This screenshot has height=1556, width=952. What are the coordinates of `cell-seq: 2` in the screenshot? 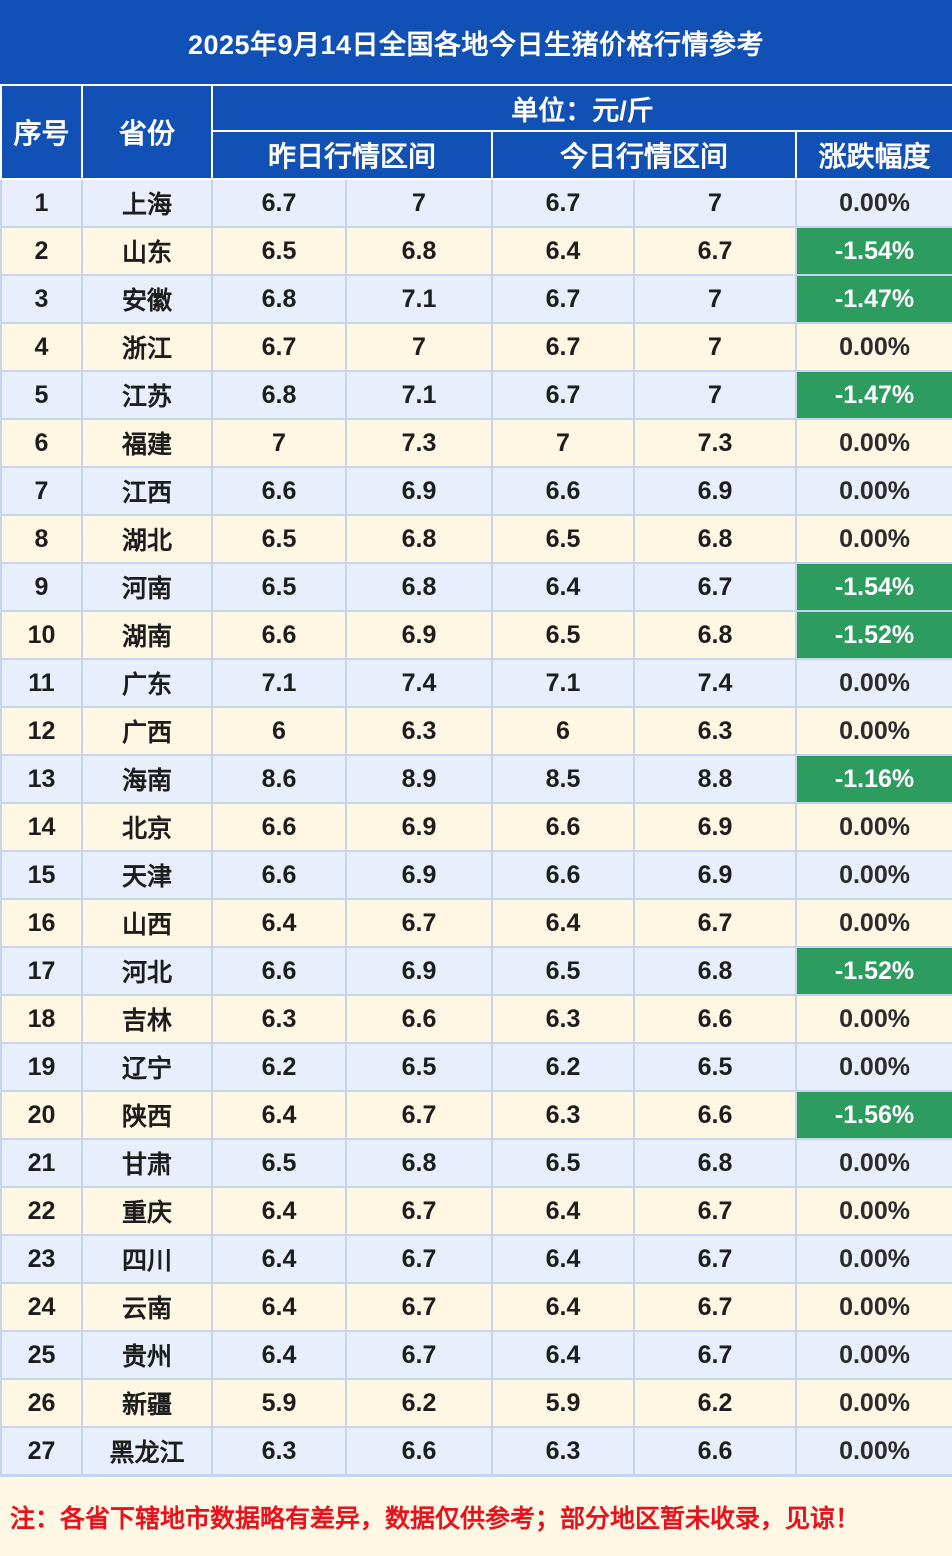 It's located at (41, 251).